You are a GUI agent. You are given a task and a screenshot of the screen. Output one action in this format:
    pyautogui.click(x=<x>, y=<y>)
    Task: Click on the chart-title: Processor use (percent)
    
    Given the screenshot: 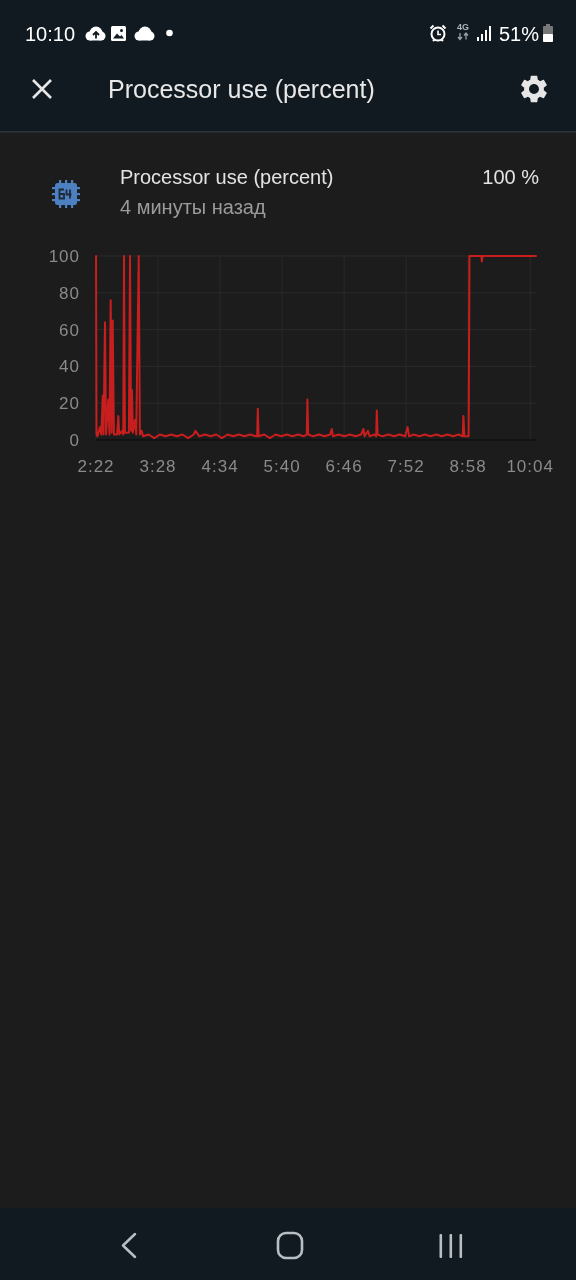 What is the action you would take?
    pyautogui.click(x=241, y=89)
    